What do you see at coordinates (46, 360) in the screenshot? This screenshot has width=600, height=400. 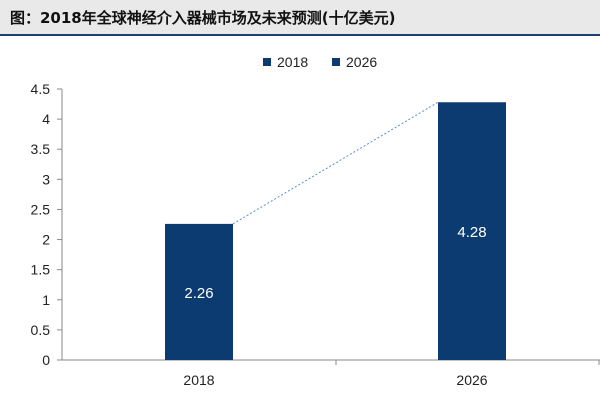 I see `y-tick-label: 0` at bounding box center [46, 360].